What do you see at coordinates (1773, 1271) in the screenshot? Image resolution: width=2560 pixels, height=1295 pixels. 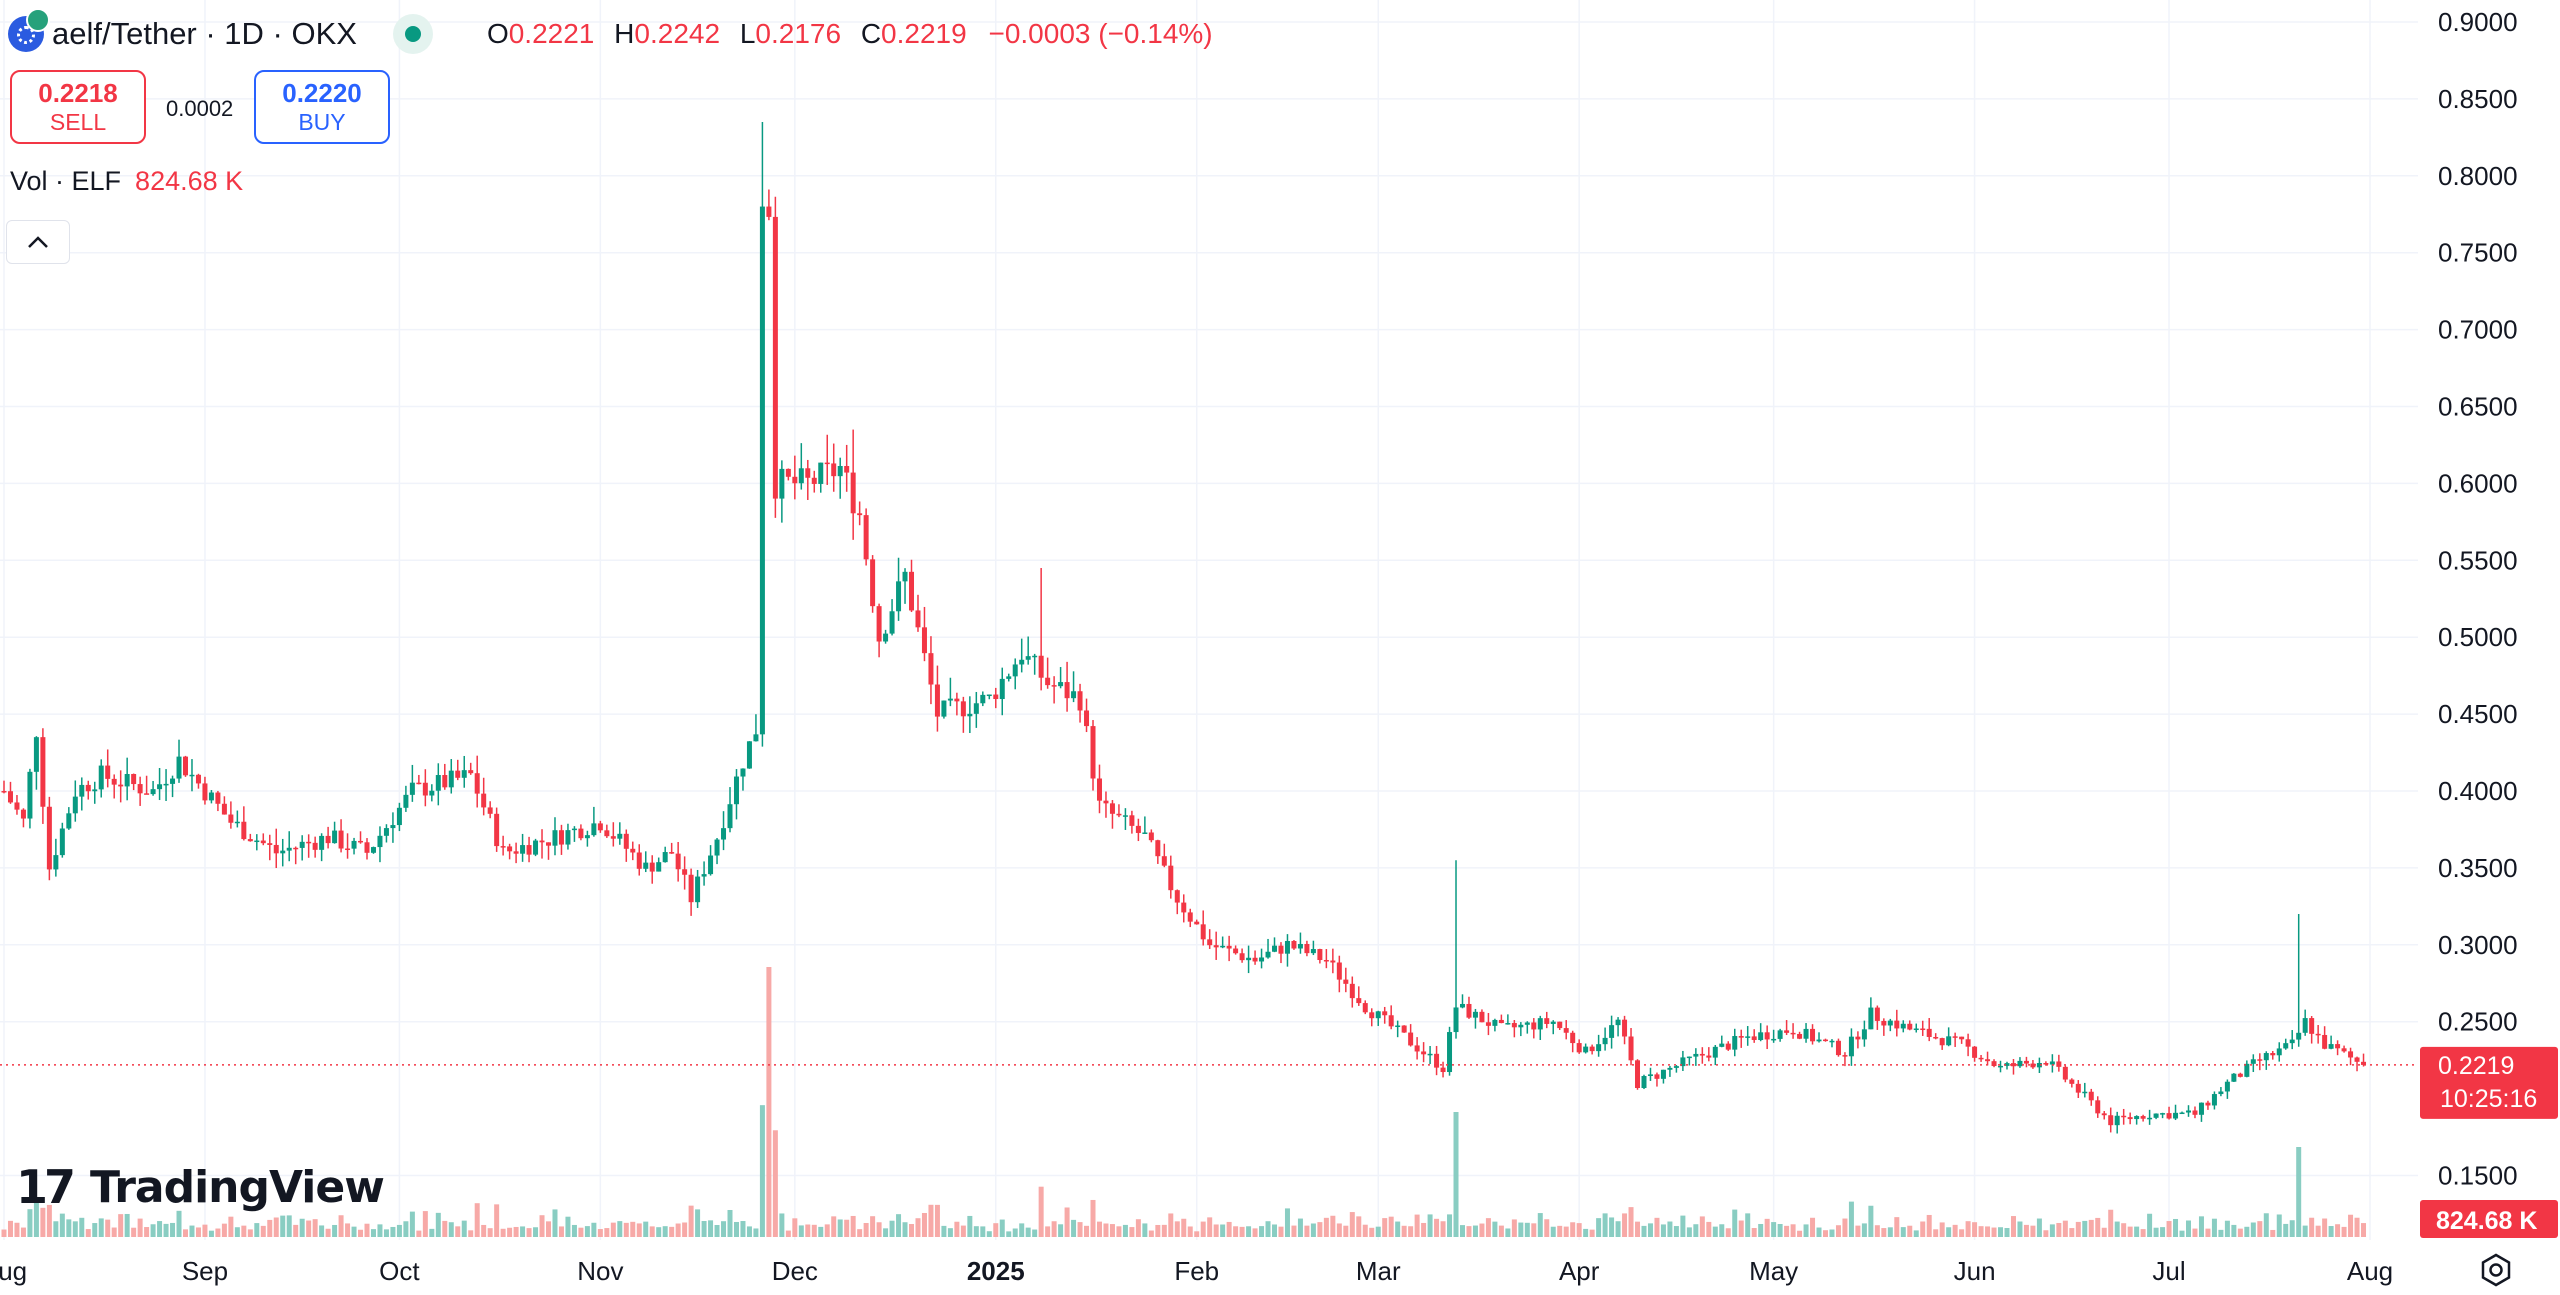 I see `time-tick-label: May` at bounding box center [1773, 1271].